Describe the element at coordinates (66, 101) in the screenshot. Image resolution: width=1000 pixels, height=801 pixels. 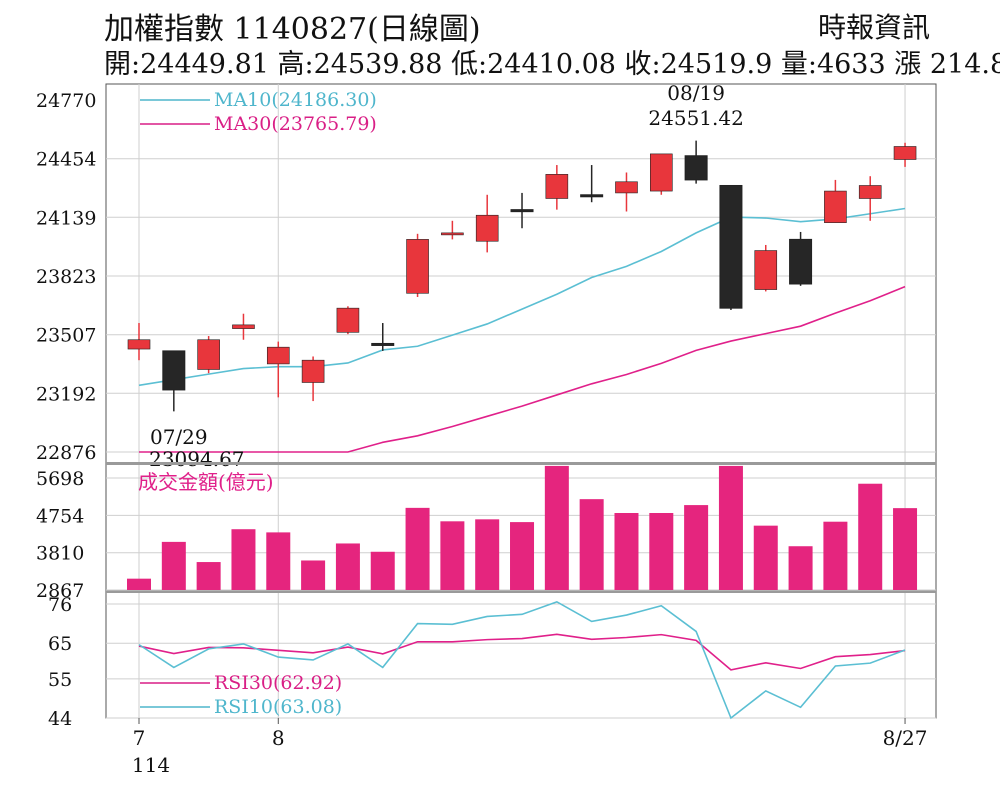
I see `price-tick-label: 24770` at that location.